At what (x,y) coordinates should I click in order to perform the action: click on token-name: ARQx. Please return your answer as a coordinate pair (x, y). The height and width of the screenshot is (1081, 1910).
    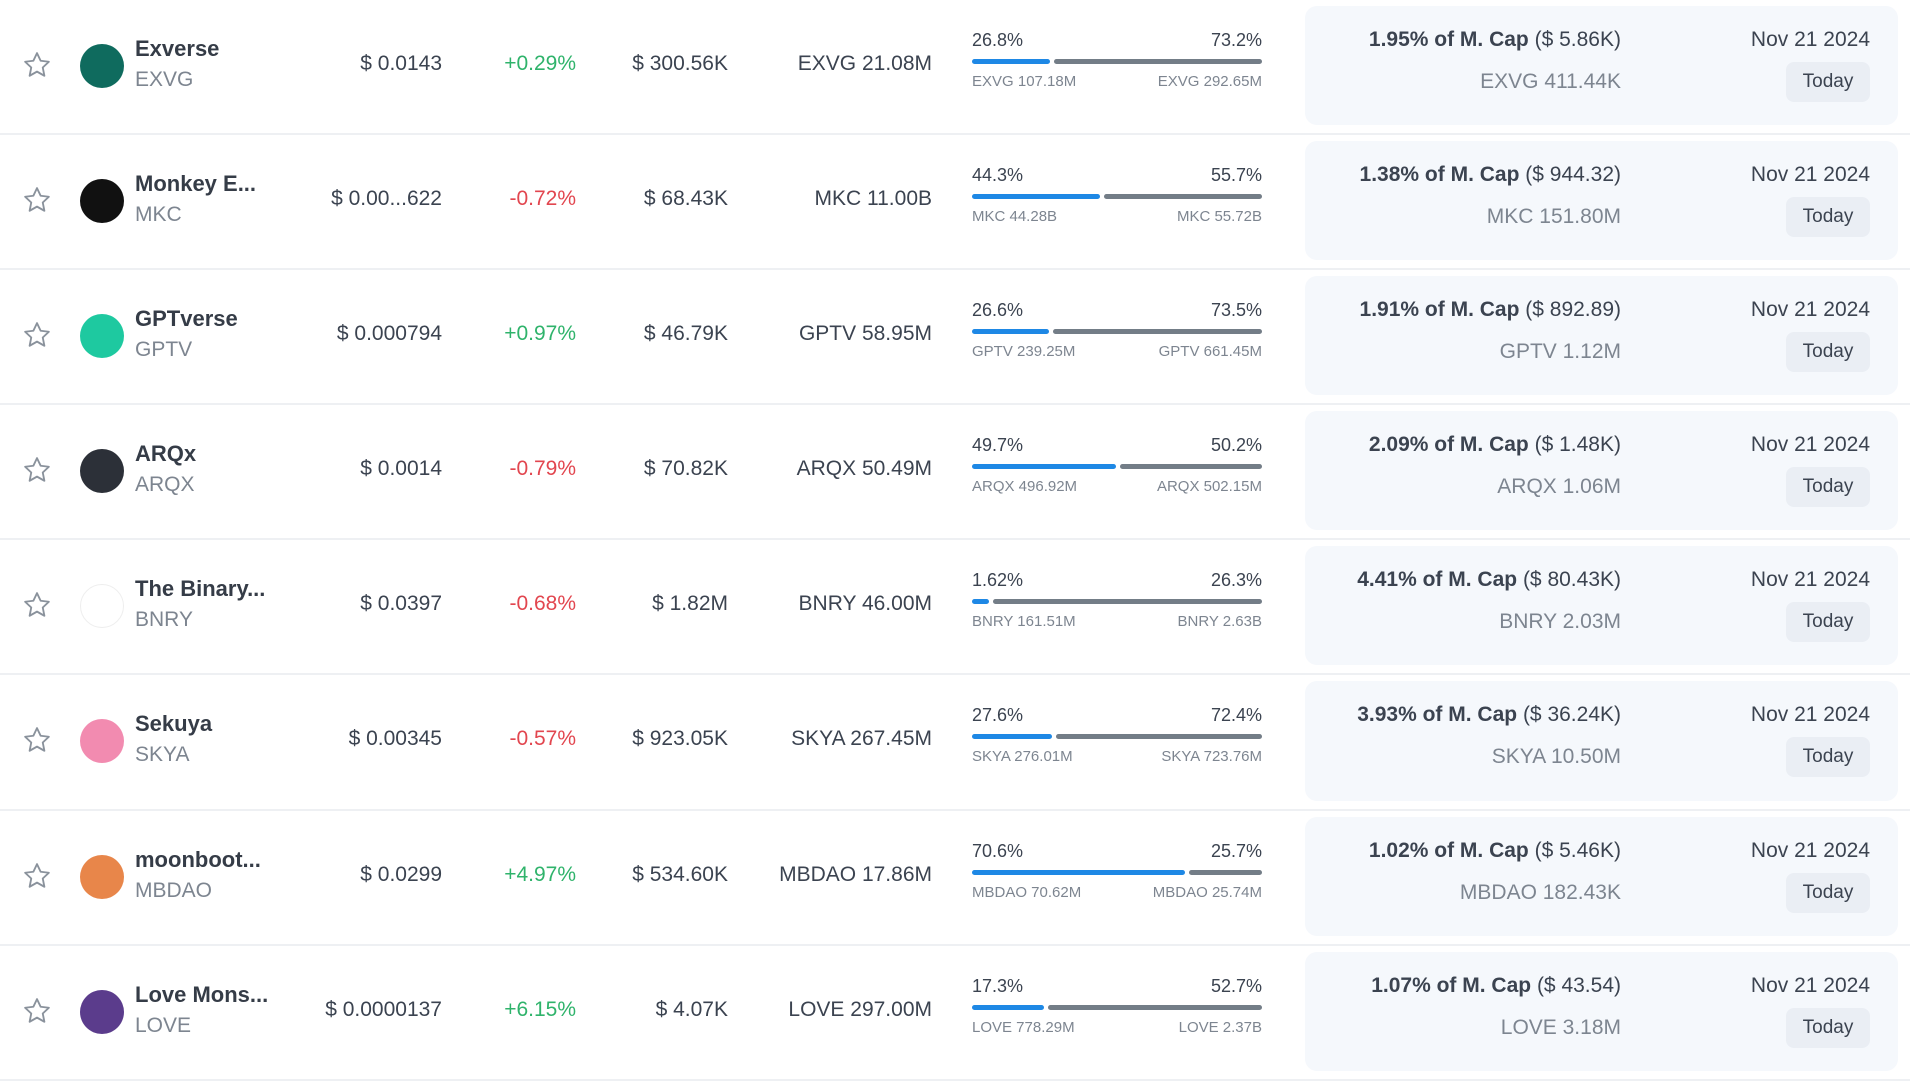
    Looking at the image, I should click on (166, 454).